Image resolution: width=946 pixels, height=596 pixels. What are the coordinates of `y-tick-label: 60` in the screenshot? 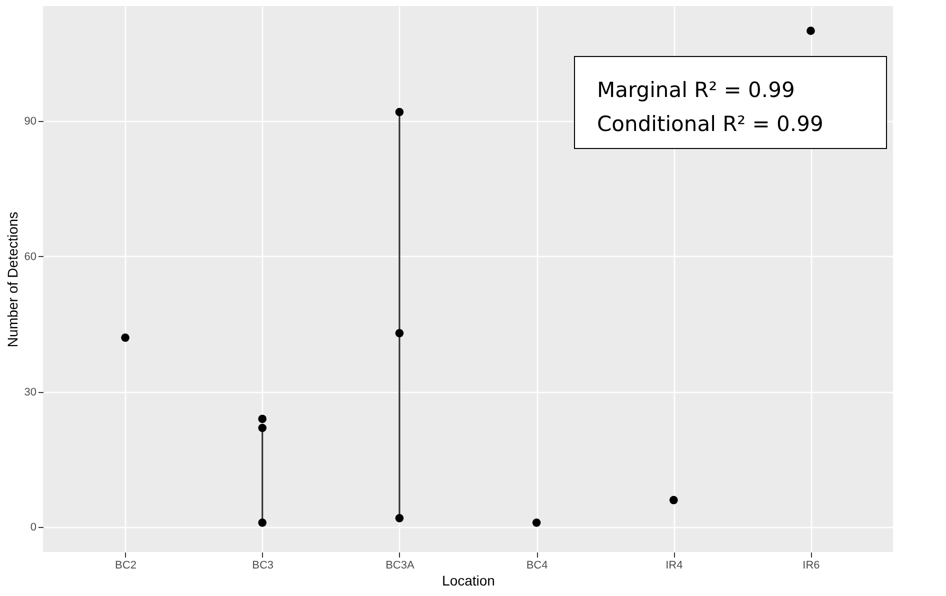 It's located at (30, 256).